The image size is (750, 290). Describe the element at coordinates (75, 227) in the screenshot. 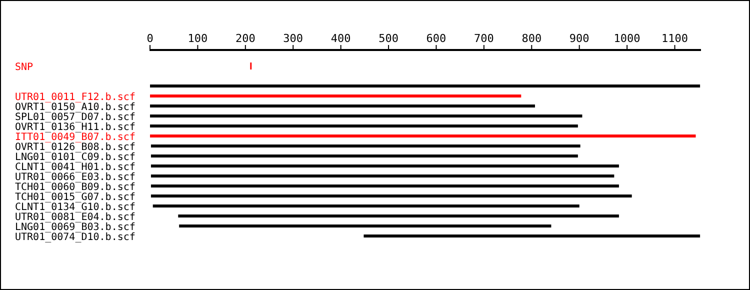

I see `y-tick-label: LNG01_0069_B03.b.scf` at that location.